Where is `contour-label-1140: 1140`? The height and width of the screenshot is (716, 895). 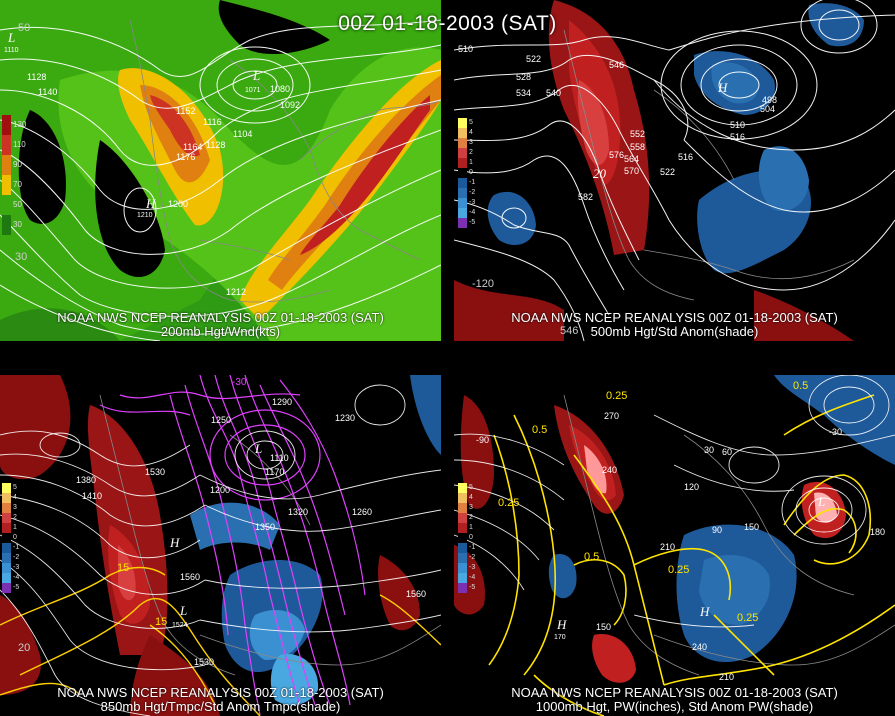
contour-label-1140: 1140 is located at coordinates (47, 92).